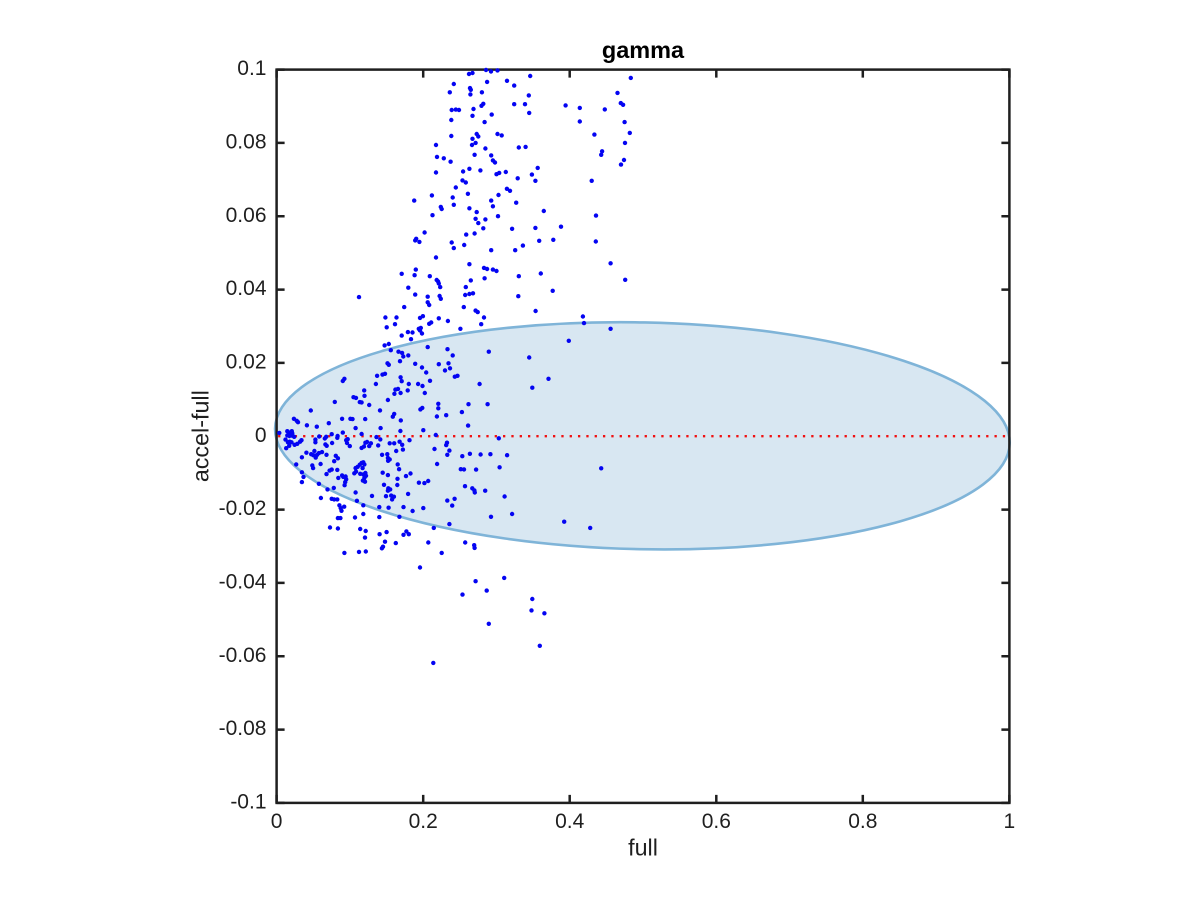  I want to click on svg-text: full, so click(643, 847).